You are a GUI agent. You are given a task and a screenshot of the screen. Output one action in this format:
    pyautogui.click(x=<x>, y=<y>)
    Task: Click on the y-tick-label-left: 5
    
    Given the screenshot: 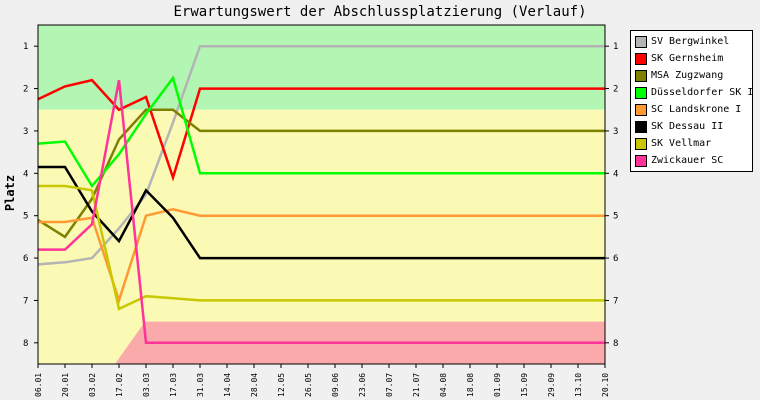 What is the action you would take?
    pyautogui.click(x=25, y=217)
    